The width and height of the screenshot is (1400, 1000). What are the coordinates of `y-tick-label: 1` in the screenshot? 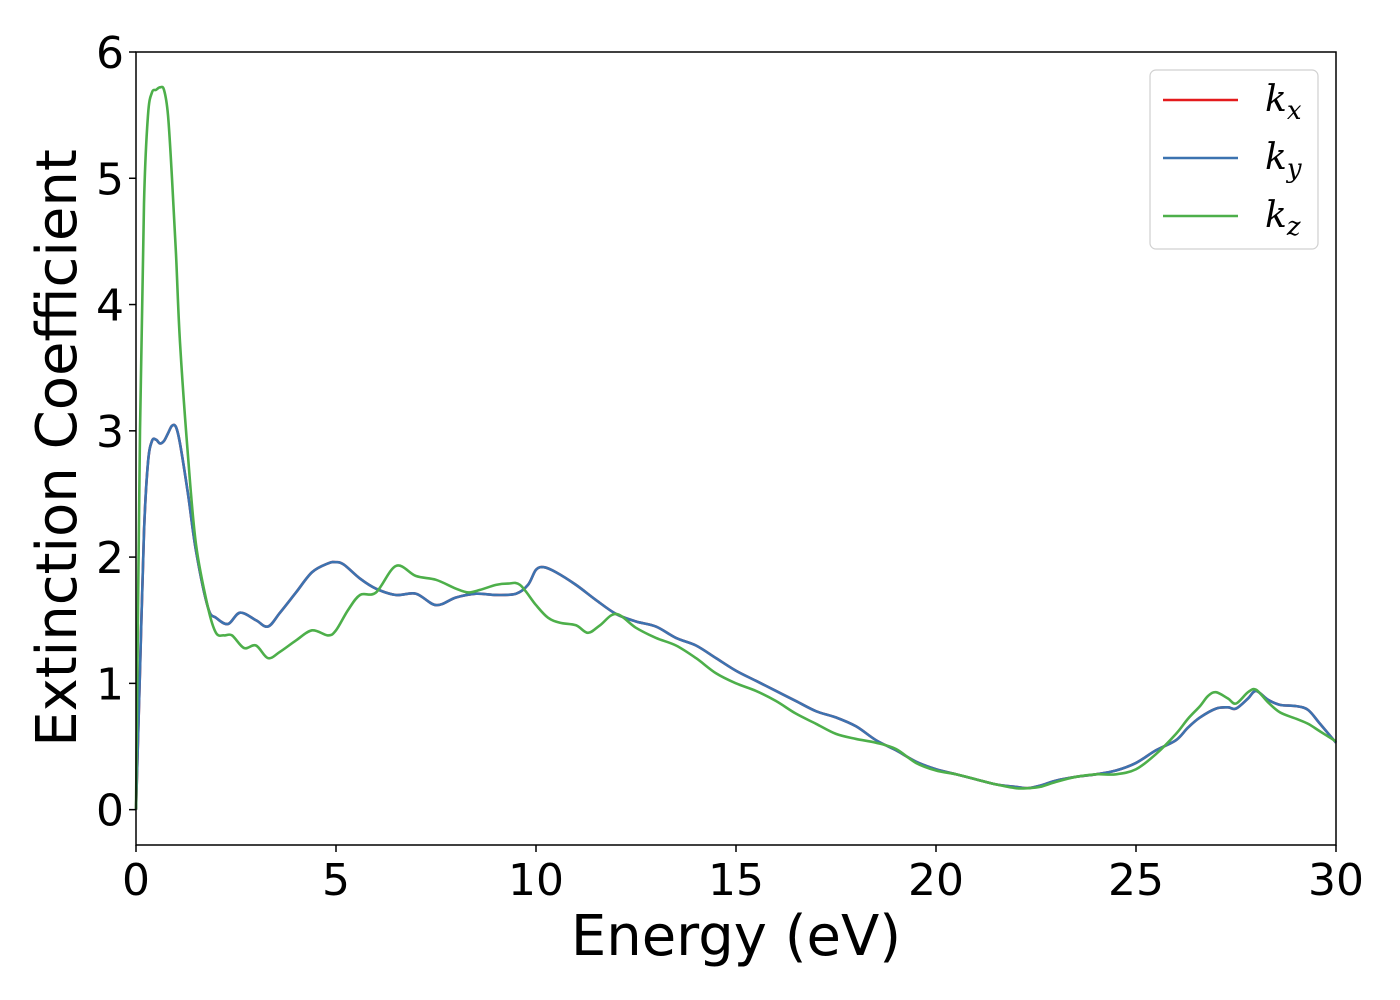 It's located at (110, 684).